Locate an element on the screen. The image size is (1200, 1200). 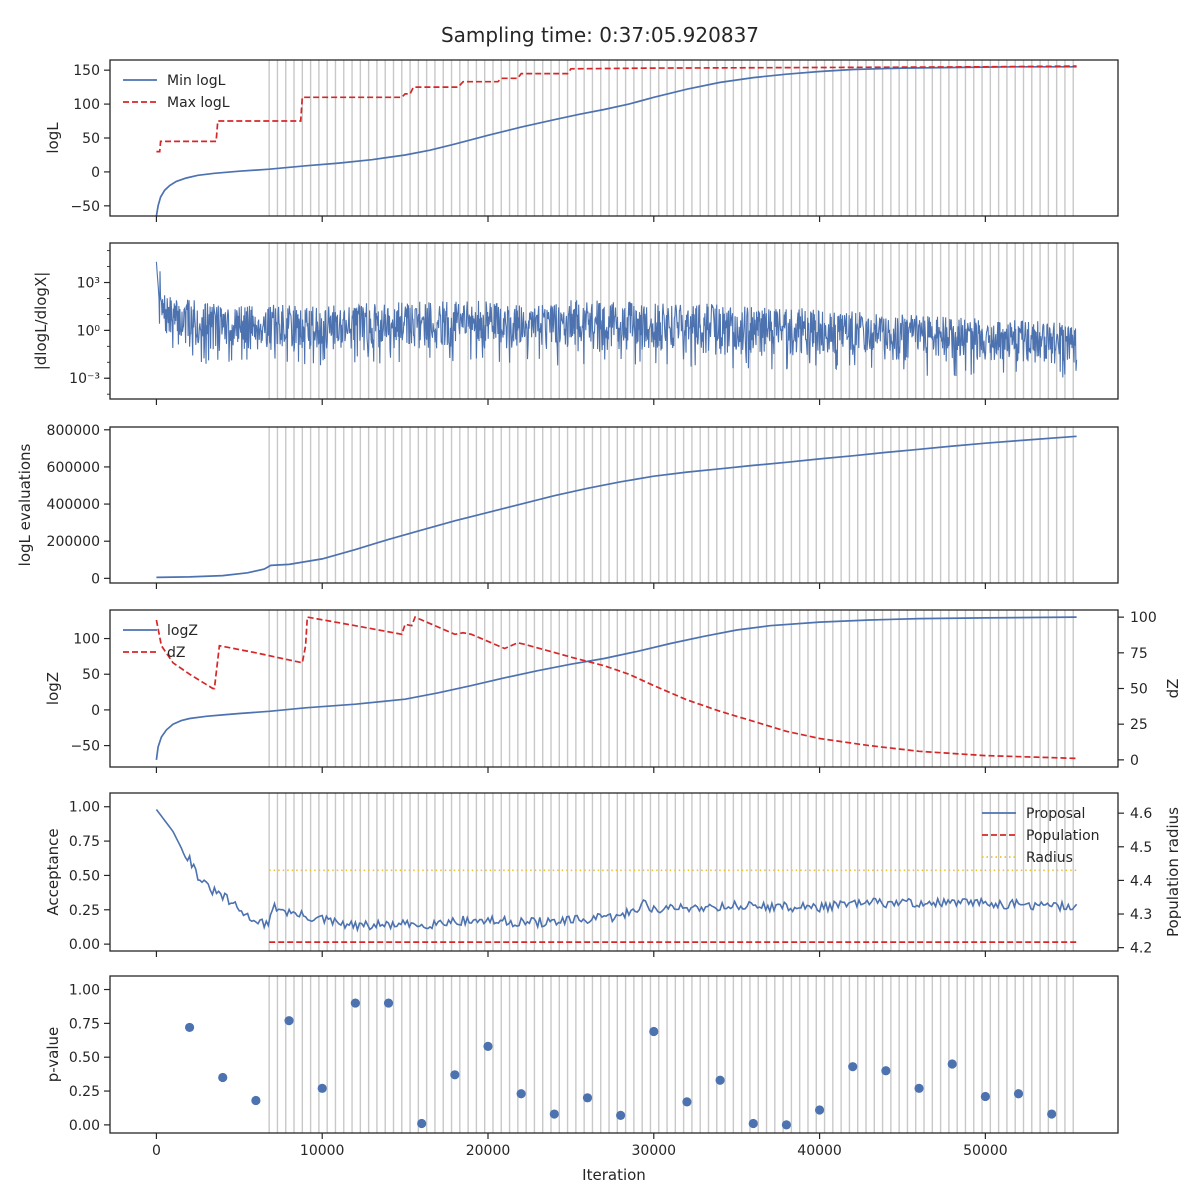
series-line-min-logl is located at coordinates (616, 141).